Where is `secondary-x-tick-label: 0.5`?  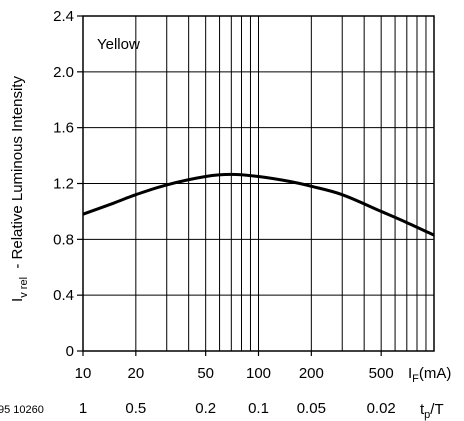 secondary-x-tick-label: 0.5 is located at coordinates (135, 408).